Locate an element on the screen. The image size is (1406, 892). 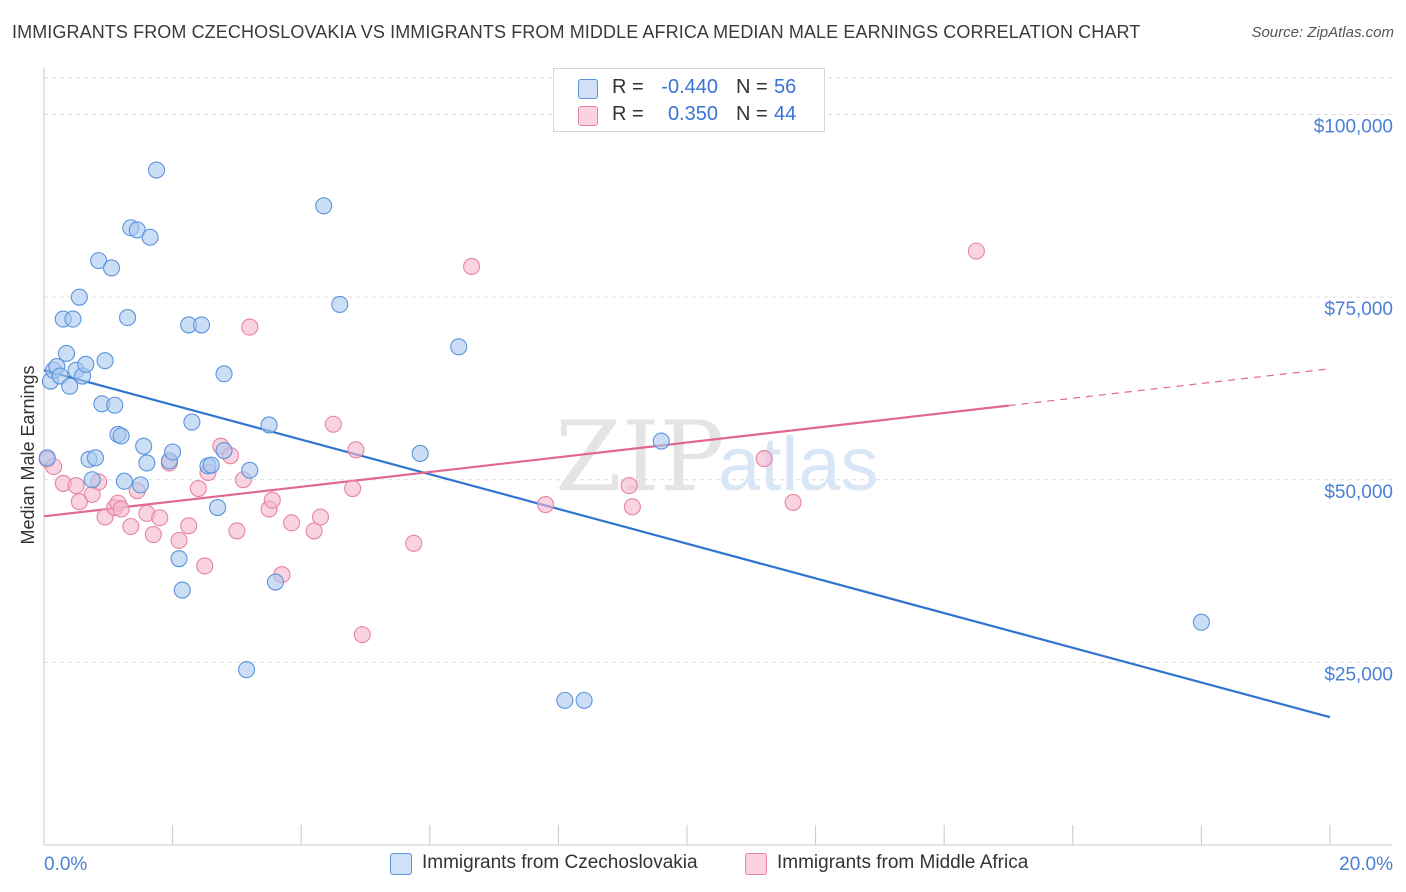
y-tick-label: $25,000 is located at coordinates (1358, 674).